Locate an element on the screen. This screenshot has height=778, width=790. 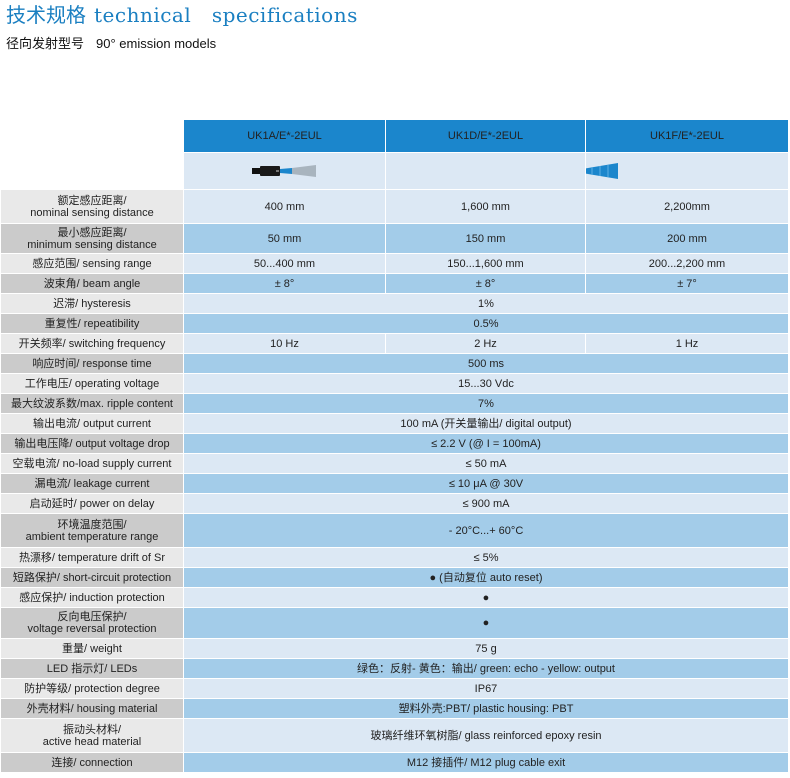
row-value: 50 mm is located at coordinates (284, 238).